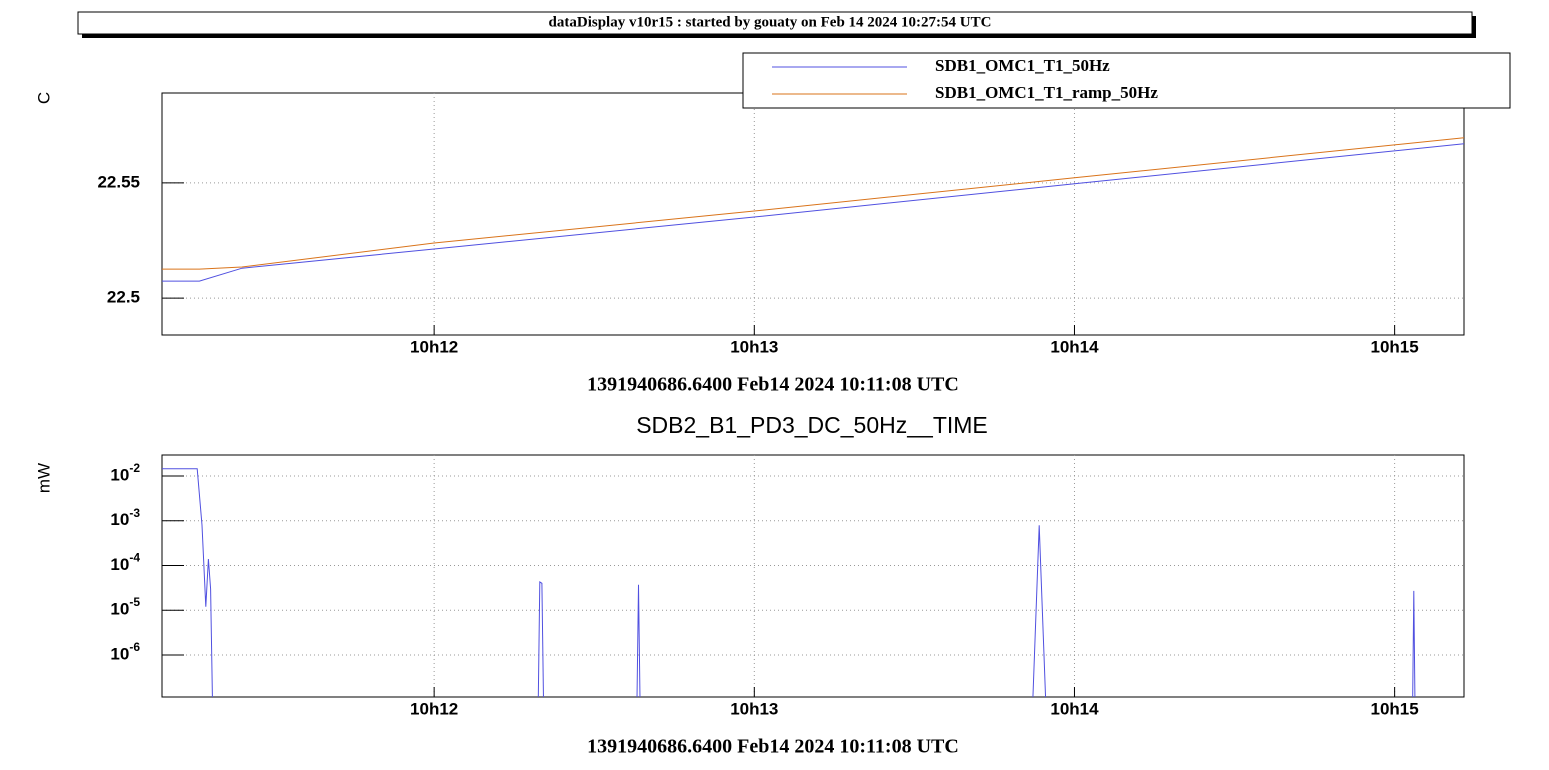 The image size is (1549, 770). Describe the element at coordinates (812, 425) in the screenshot. I see `chart-title: SDB2_B1_PD3_DC_50Hz__TIME` at that location.